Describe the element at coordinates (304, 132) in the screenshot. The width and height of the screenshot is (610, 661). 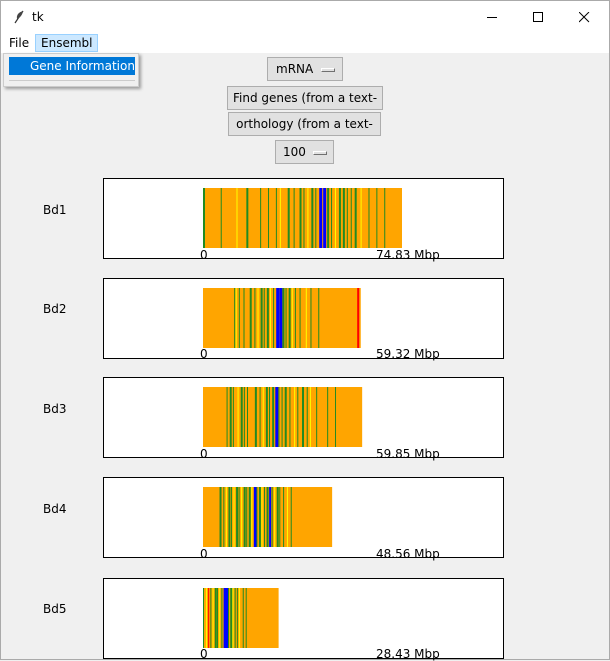
I see `orthology-button: orthology (from a text-file)` at that location.